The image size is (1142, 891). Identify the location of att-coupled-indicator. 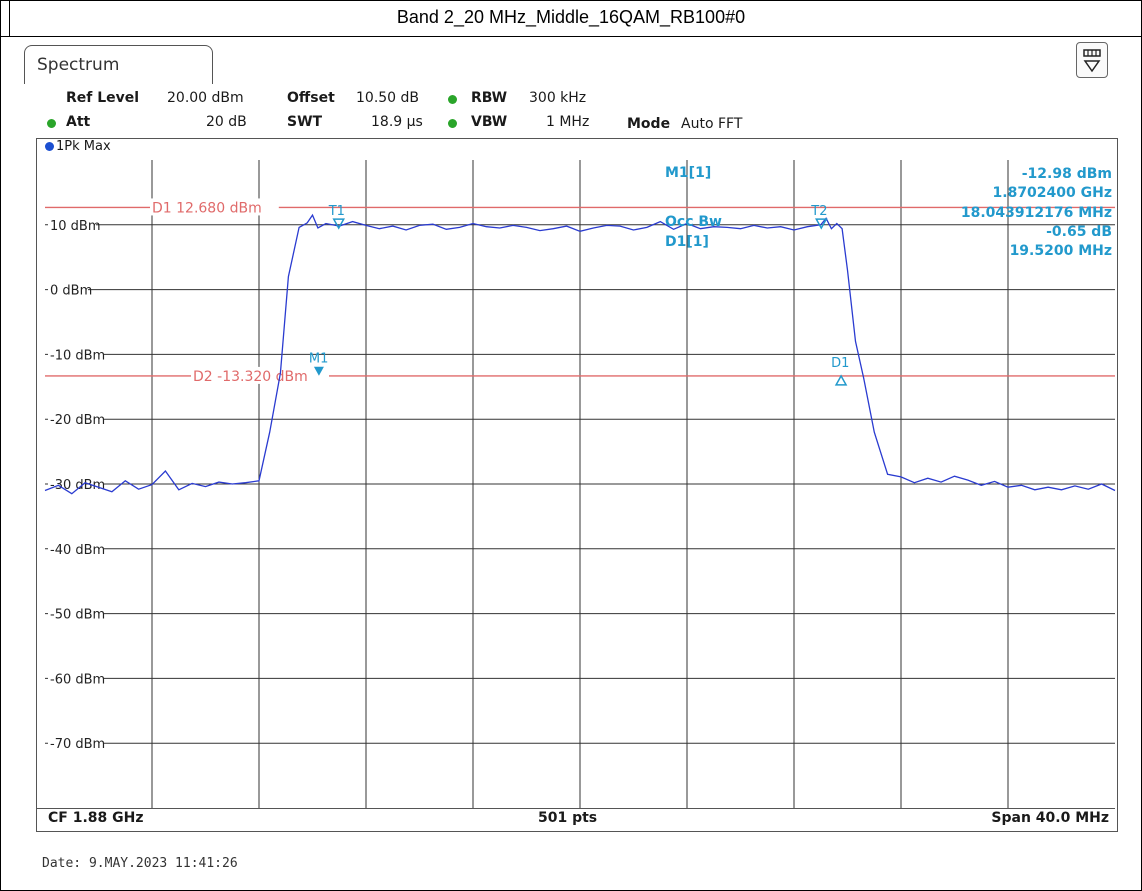
(51, 123).